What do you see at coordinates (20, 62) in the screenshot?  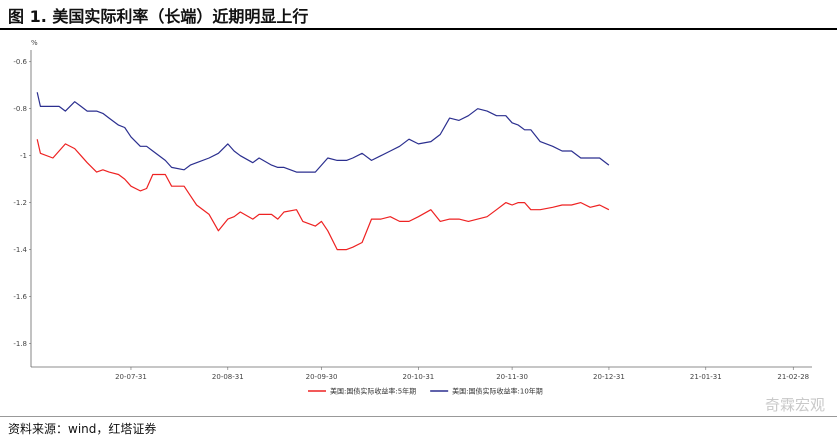 I see `y-tick-label: -0.6` at bounding box center [20, 62].